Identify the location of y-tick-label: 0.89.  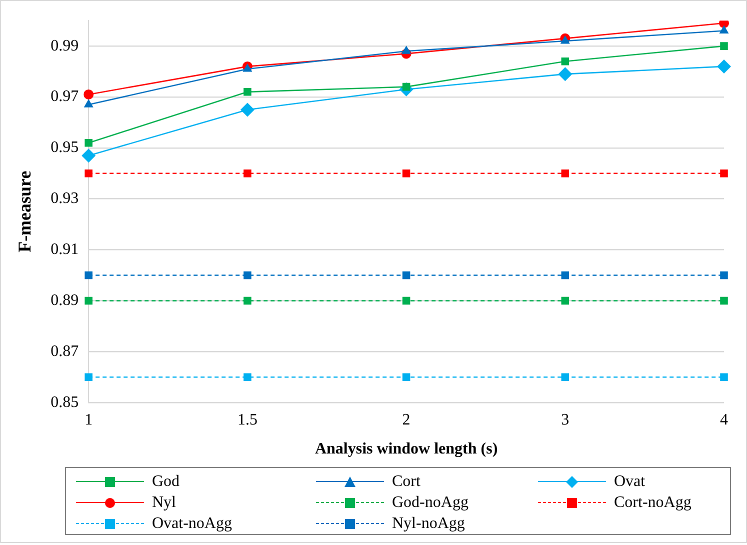
(64, 300).